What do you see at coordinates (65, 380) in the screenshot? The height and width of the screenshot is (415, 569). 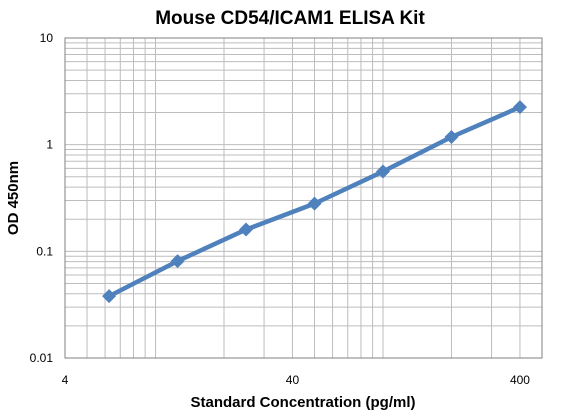 I see `x-tick-label: 4` at bounding box center [65, 380].